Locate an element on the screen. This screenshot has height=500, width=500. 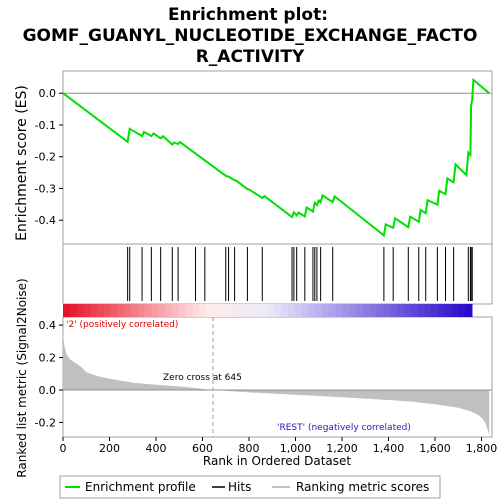
x-tick-label: 1,400 is located at coordinates (389, 448).